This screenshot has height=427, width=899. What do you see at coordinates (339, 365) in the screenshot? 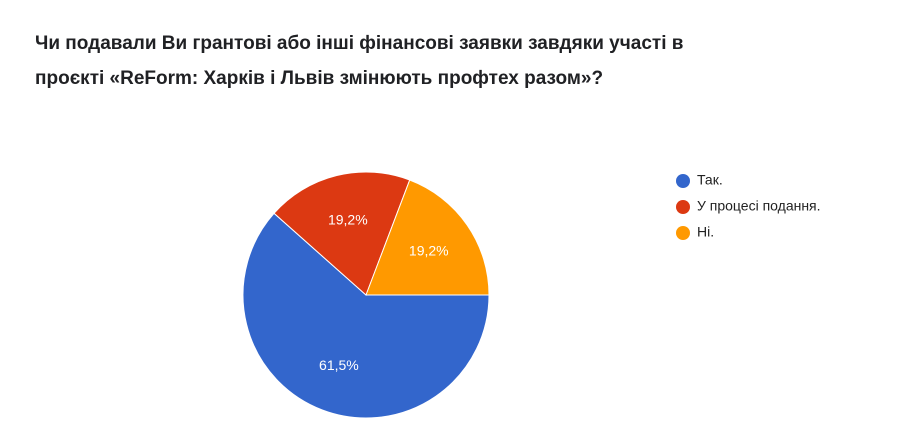
I see `slice-label: 61,5%` at bounding box center [339, 365].